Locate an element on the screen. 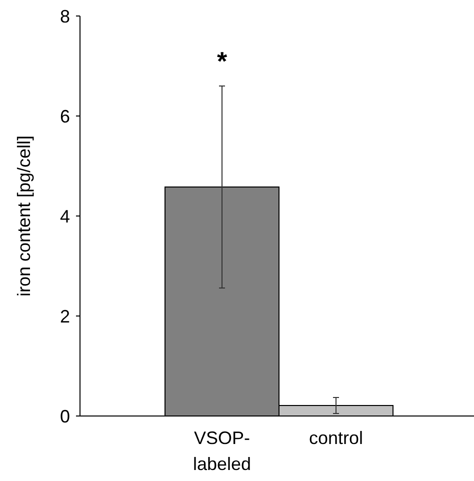  y-tick-label: 6 is located at coordinates (65, 116).